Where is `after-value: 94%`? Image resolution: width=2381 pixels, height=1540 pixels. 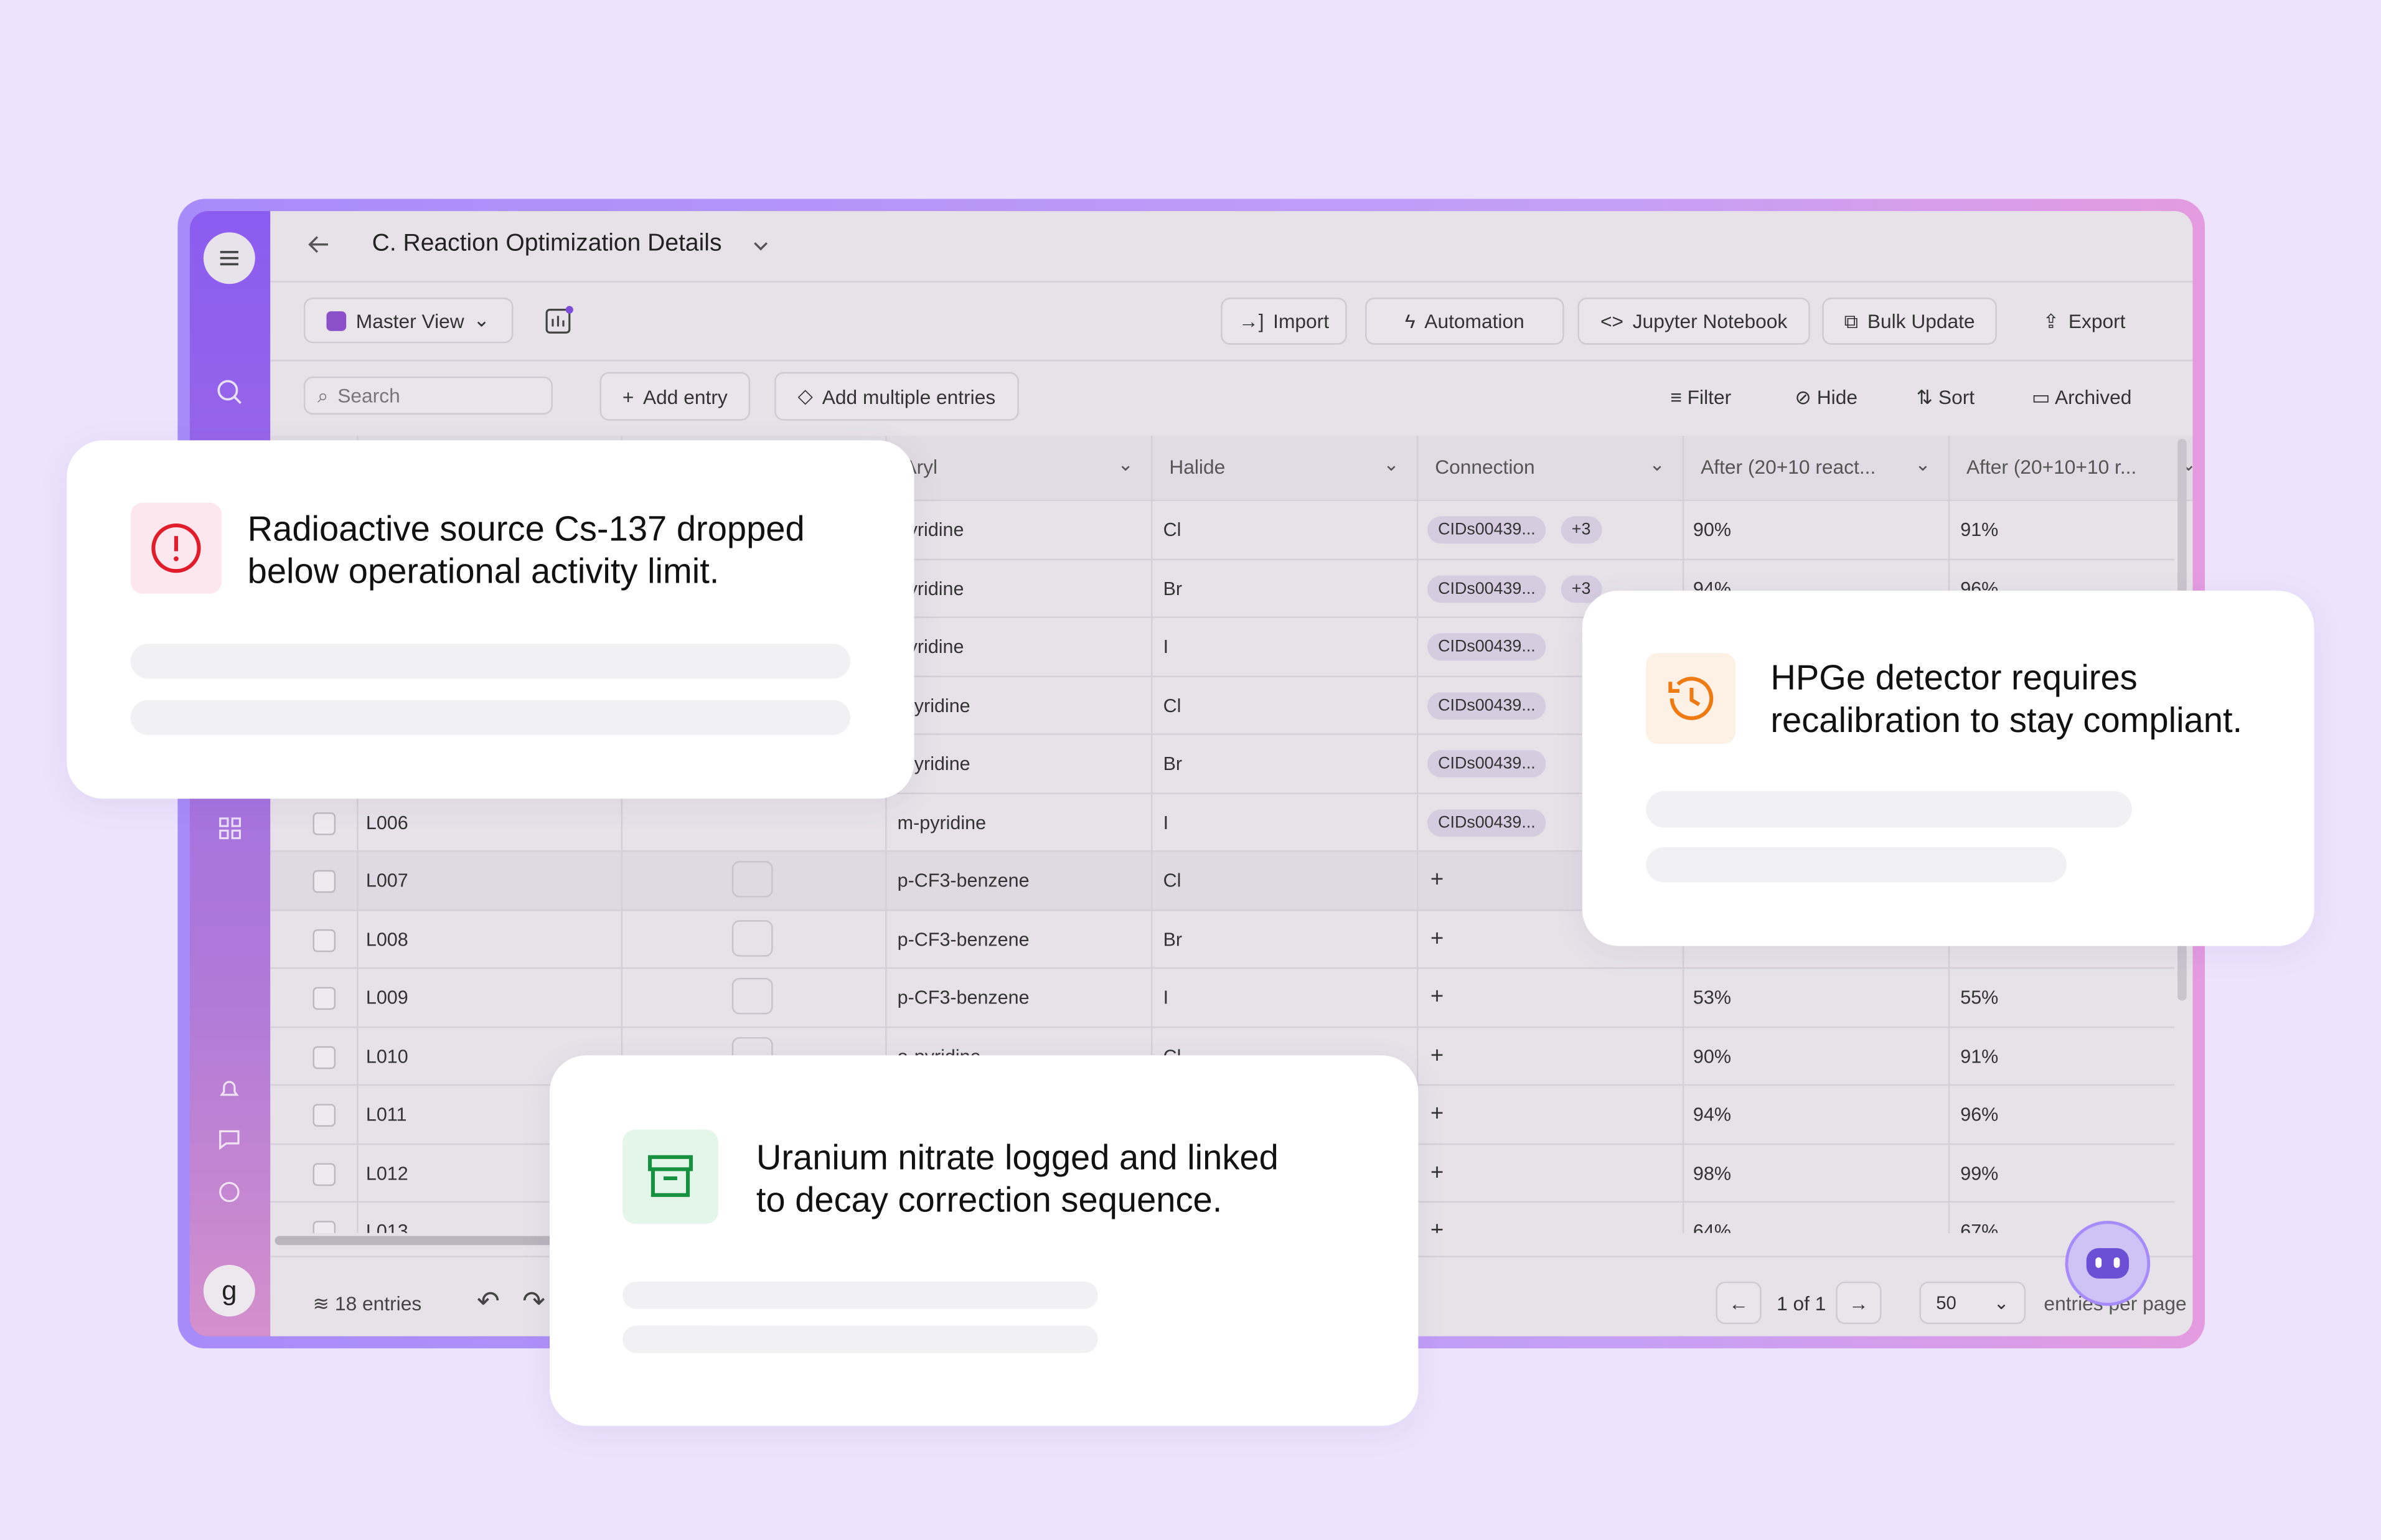 after-value: 94% is located at coordinates (1712, 1114).